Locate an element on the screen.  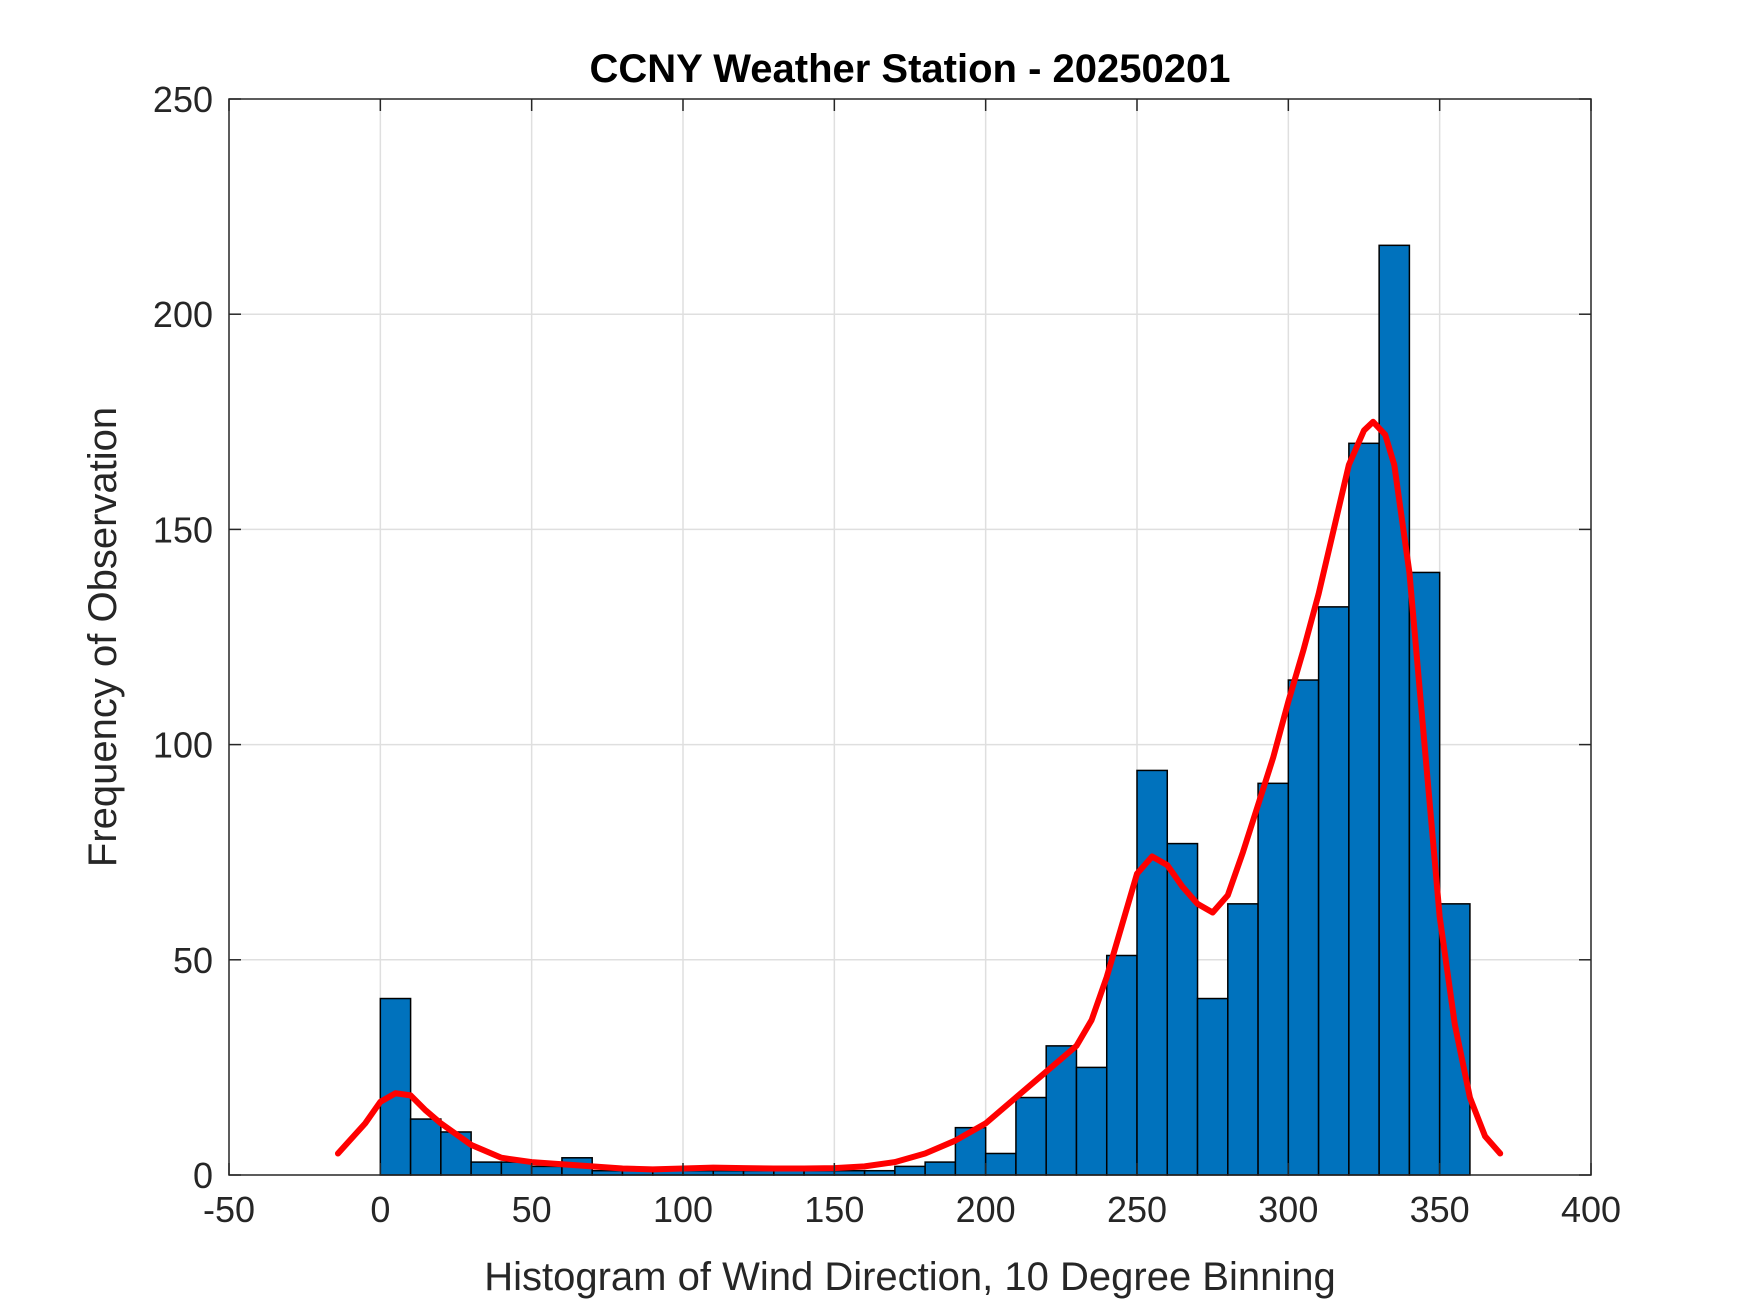
x-tick-label: 0 is located at coordinates (380, 1209).